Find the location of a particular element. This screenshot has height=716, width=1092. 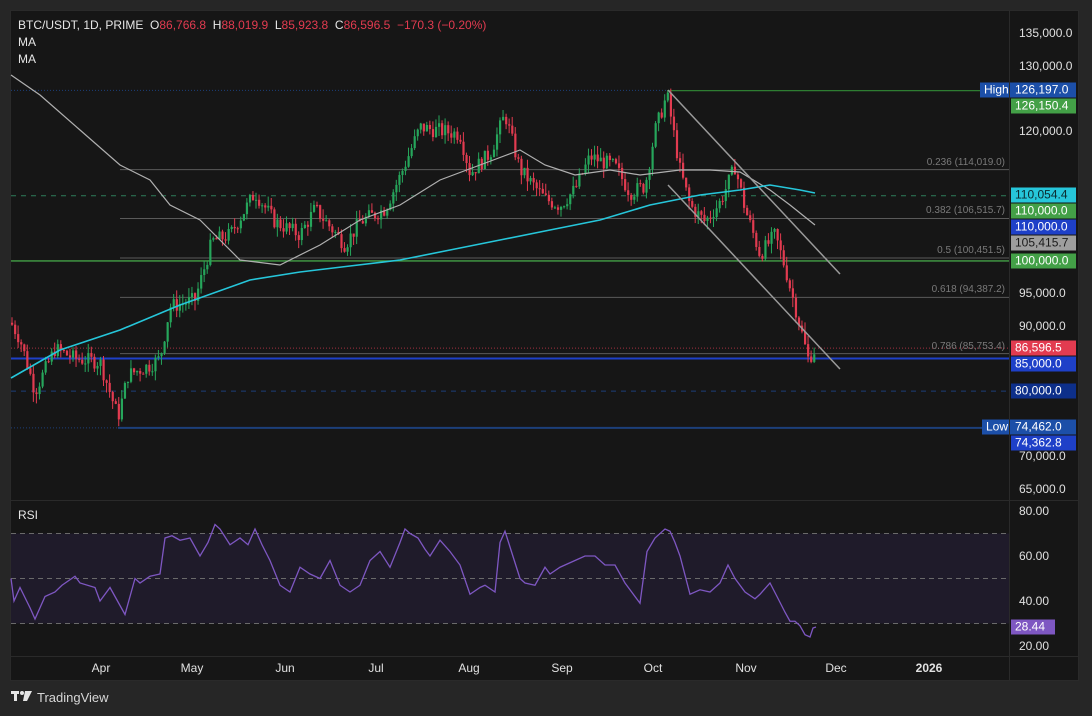

price-tick: 130,000.0 is located at coordinates (1046, 65).